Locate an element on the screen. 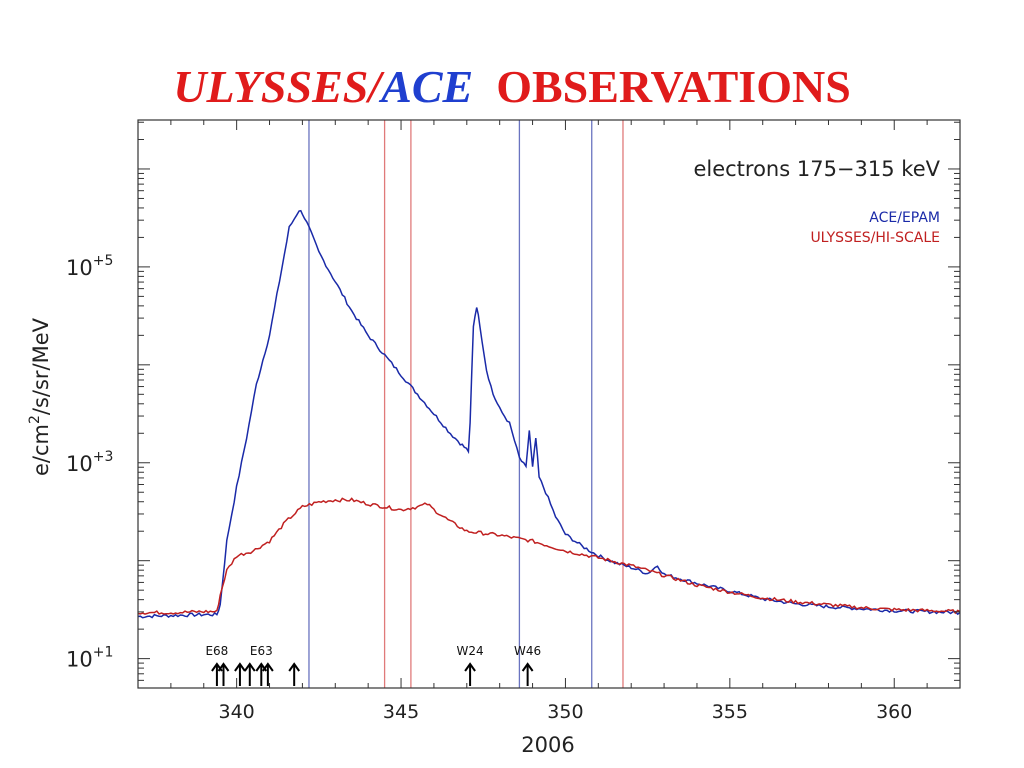 This screenshot has width=1024, height=768. y-tick-exp: +3 is located at coordinates (103, 457).